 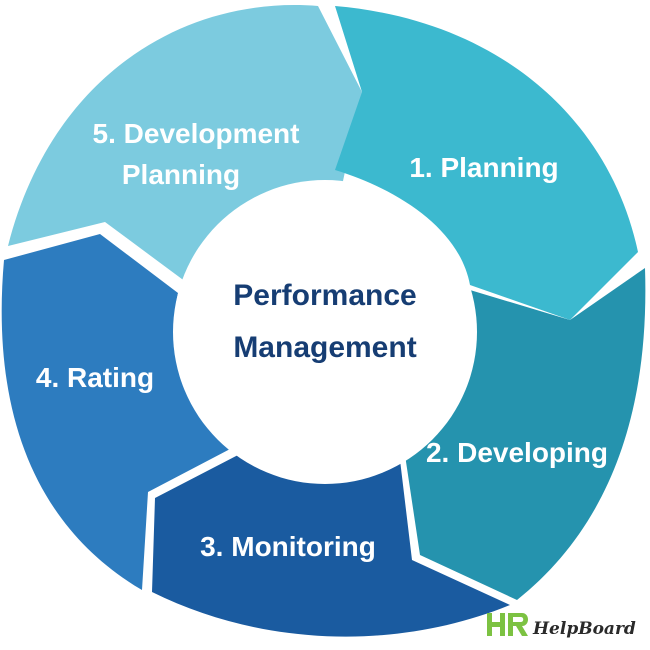 What do you see at coordinates (181, 174) in the screenshot?
I see `segment-label-development-planning-line2: Planning` at bounding box center [181, 174].